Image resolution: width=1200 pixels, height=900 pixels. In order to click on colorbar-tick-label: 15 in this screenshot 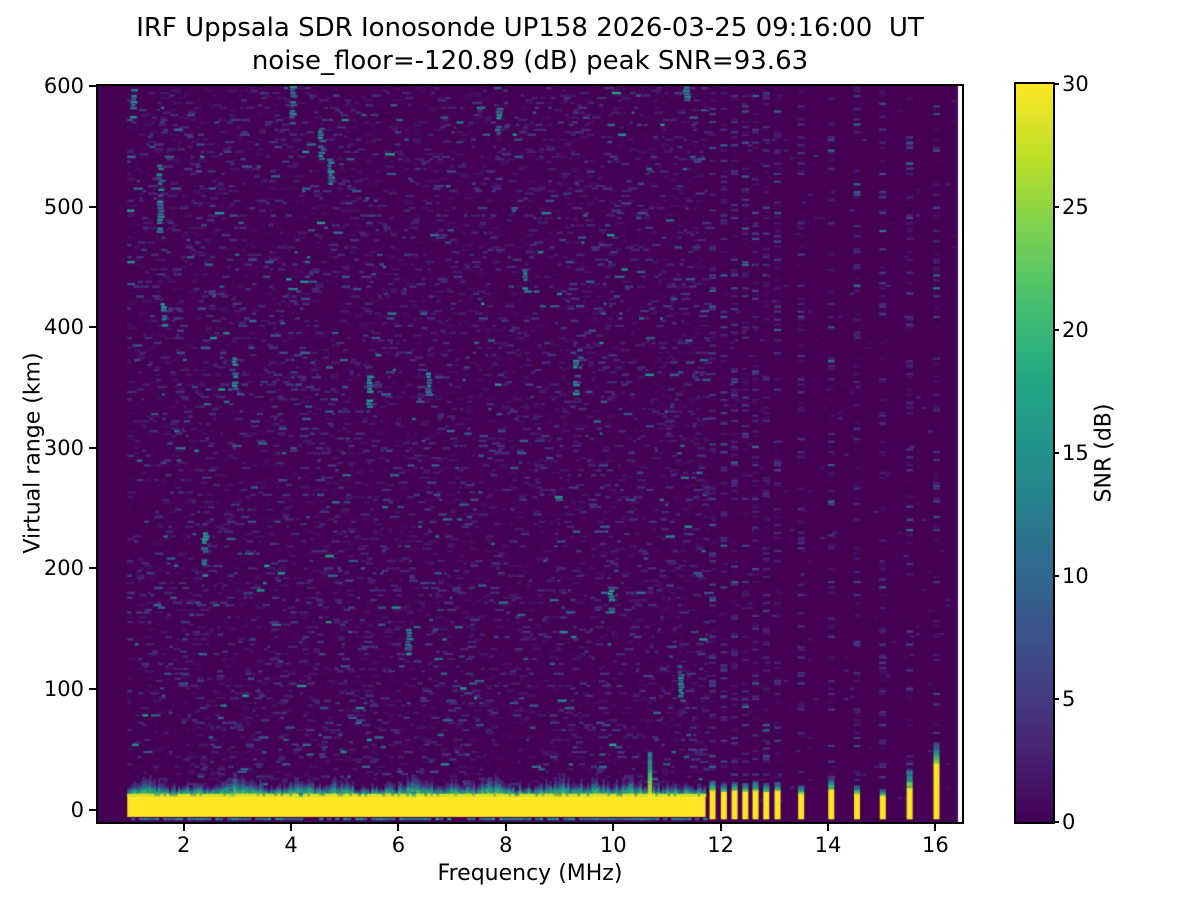, I will do `click(1075, 453)`.